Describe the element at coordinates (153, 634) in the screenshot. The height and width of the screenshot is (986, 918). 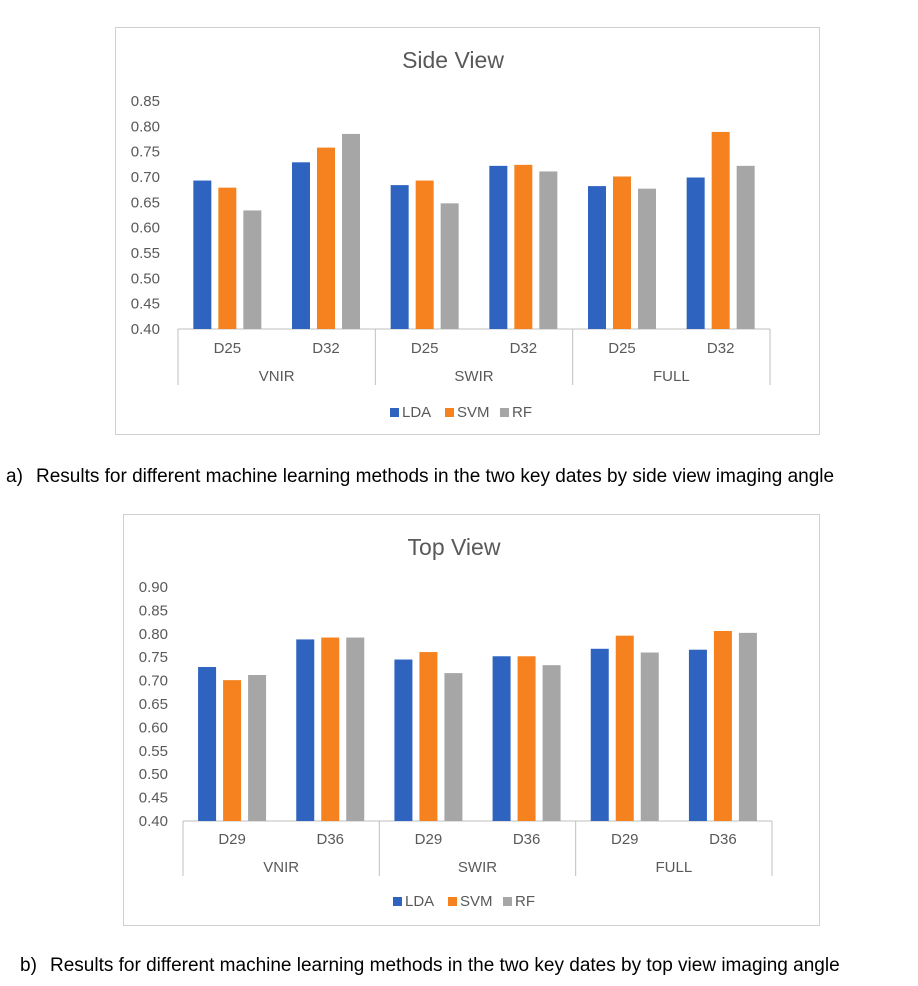
I see `top-ytick-label: 0.80` at that location.